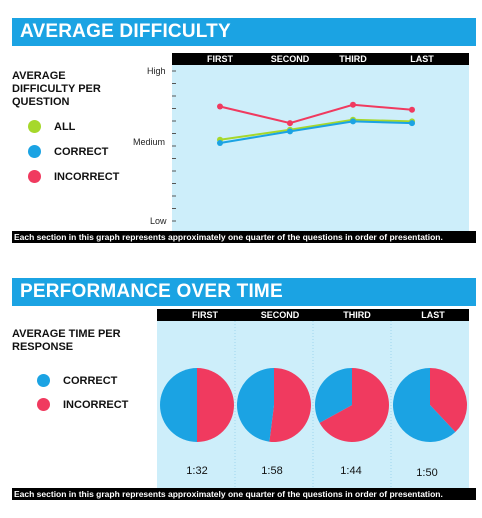  I want to click on legend-item-incorrect-2: INCORRECT, so click(82, 404).